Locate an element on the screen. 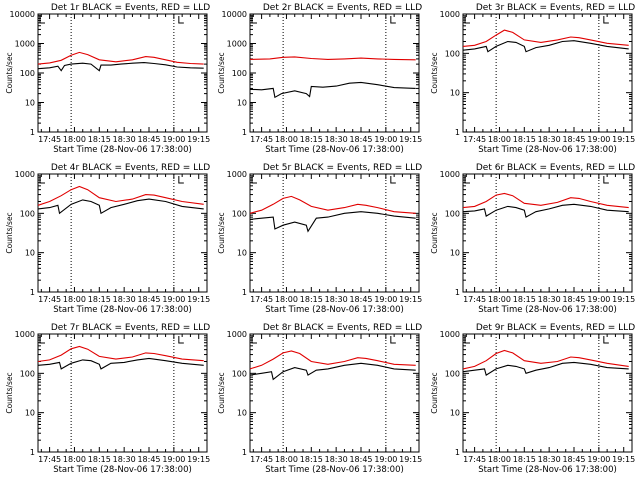 This screenshot has width=640, height=480. chart-title: Det 8r BLACK = Events, RED = LLD is located at coordinates (342, 328).